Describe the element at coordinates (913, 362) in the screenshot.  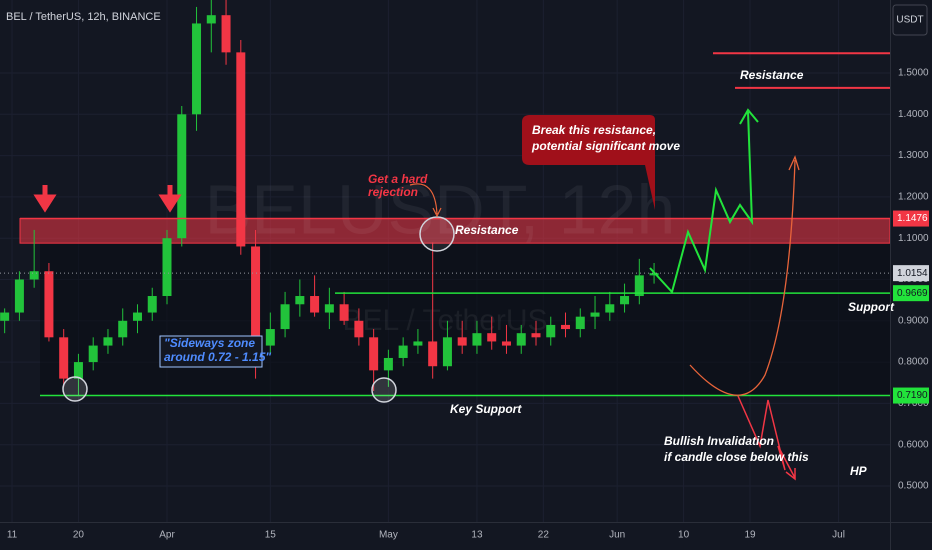
I see `y-tick-label: 0.8000` at that location.